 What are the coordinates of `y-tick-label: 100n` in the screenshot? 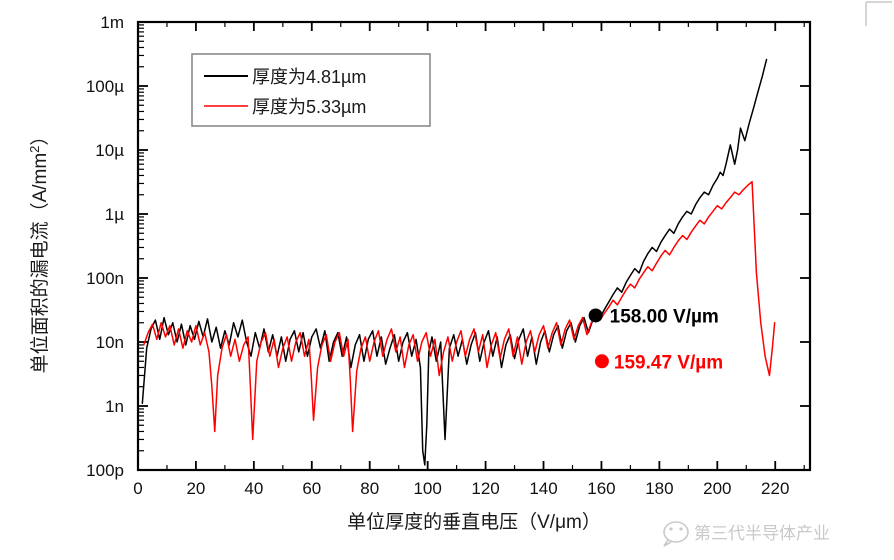 It's located at (105, 278).